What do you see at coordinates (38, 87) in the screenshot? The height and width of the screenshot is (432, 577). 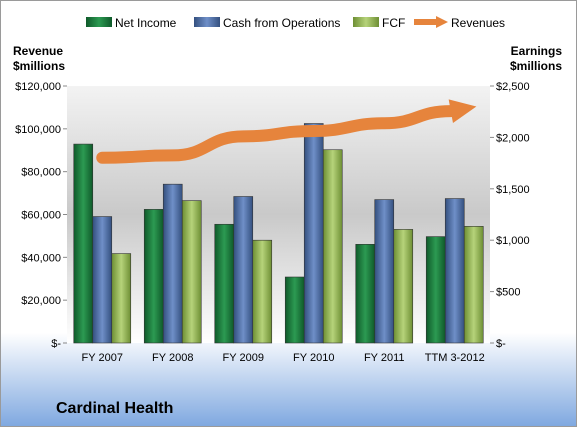 I see `left-tick-label: $120,000` at bounding box center [38, 87].